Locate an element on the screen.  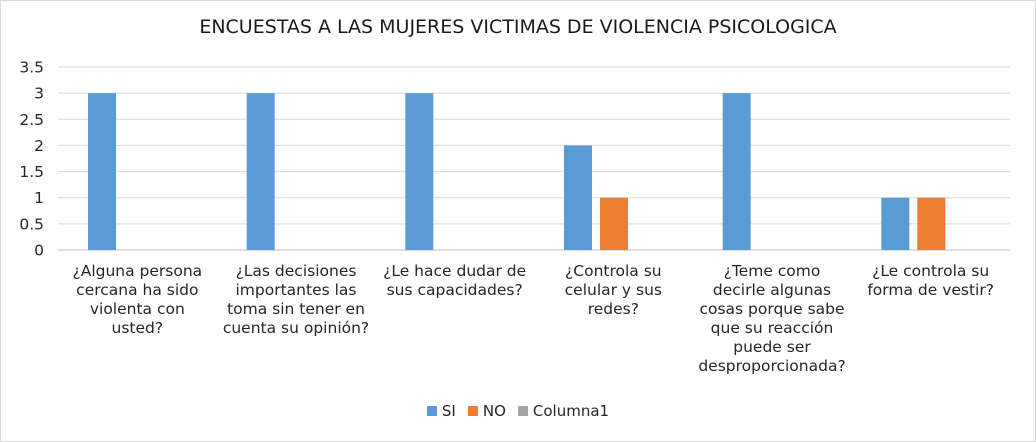
x-tick-label-line: que su reacción is located at coordinates (772, 328).